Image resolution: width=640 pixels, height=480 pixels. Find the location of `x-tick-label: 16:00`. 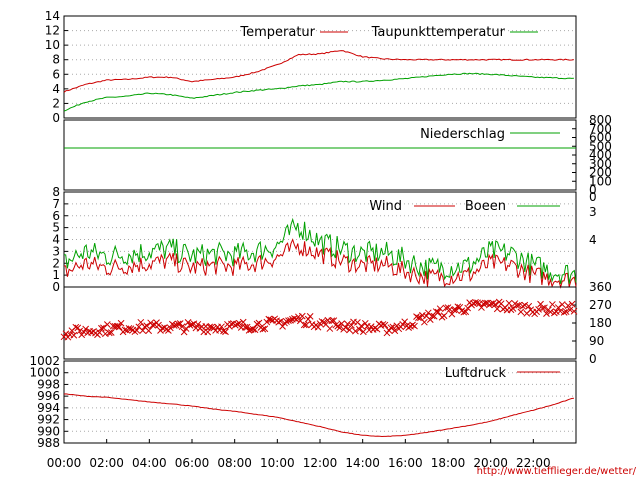

x-tick-label: 16:00 is located at coordinates (405, 463).